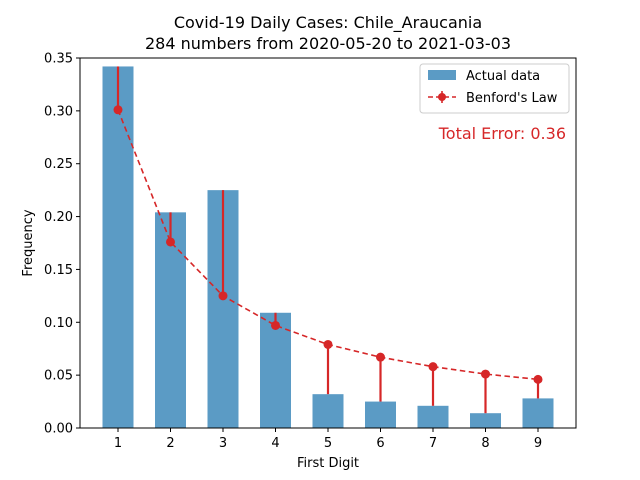 This screenshot has width=640, height=480. I want to click on y-tick-label-0.15: 0.15, so click(58, 270).